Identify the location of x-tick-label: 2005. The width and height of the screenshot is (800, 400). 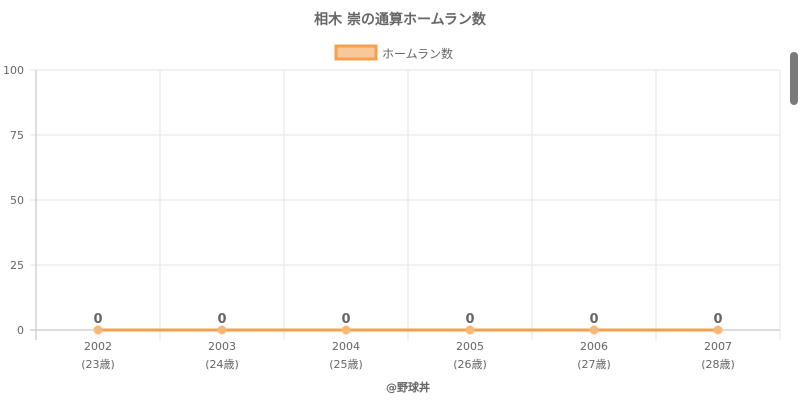
(470, 346).